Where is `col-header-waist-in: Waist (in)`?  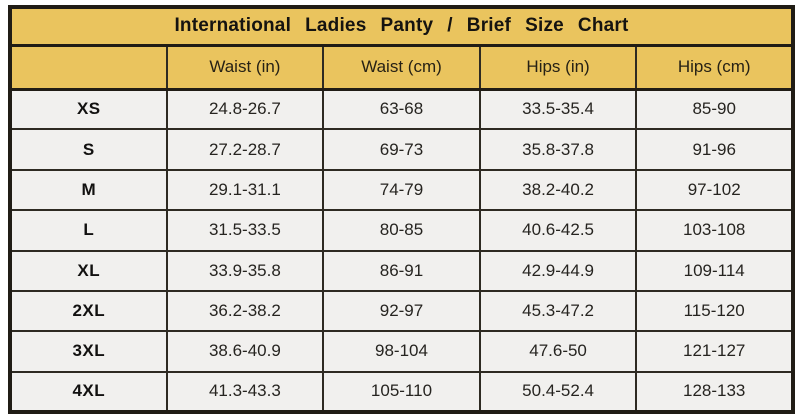 col-header-waist-in: Waist (in) is located at coordinates (245, 67).